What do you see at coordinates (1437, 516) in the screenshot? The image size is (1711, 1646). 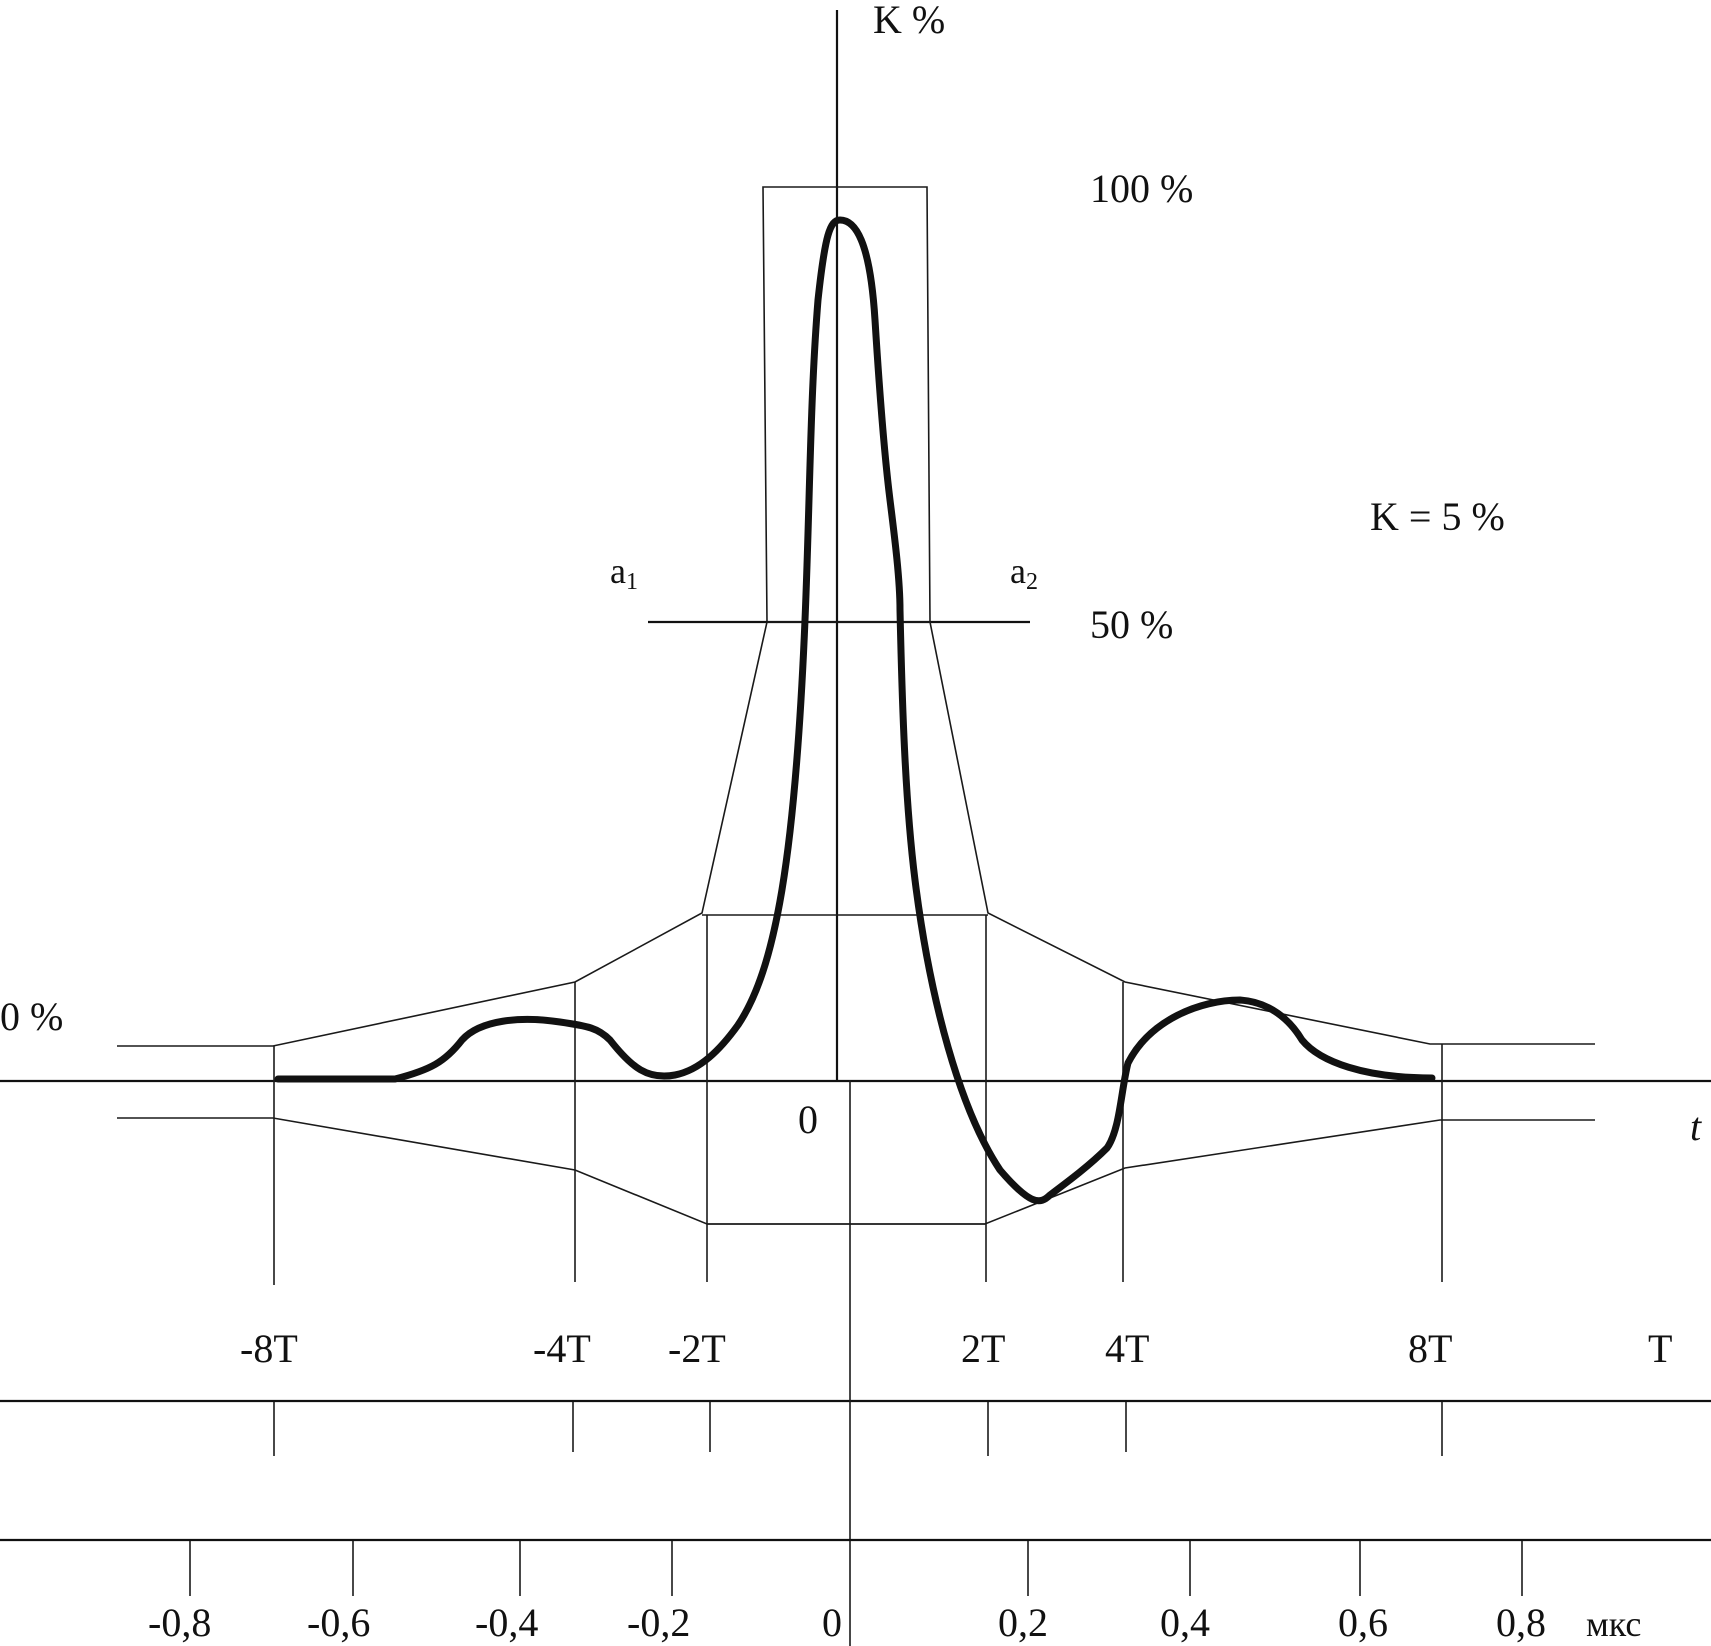 I see `k-value-label: K = 5 %` at bounding box center [1437, 516].